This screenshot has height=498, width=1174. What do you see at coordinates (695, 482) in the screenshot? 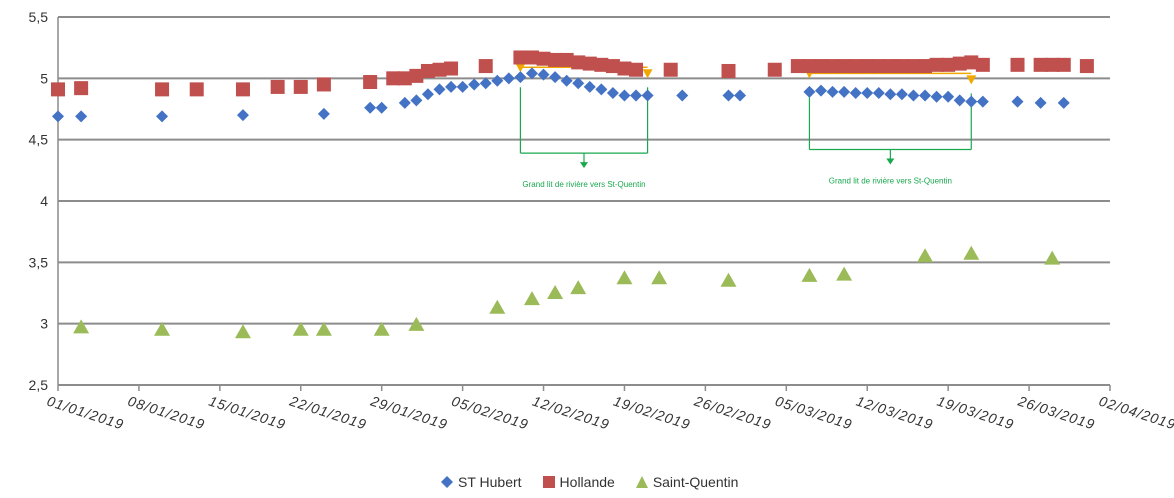
I see `legend-label: Saint-Quentin` at bounding box center [695, 482].